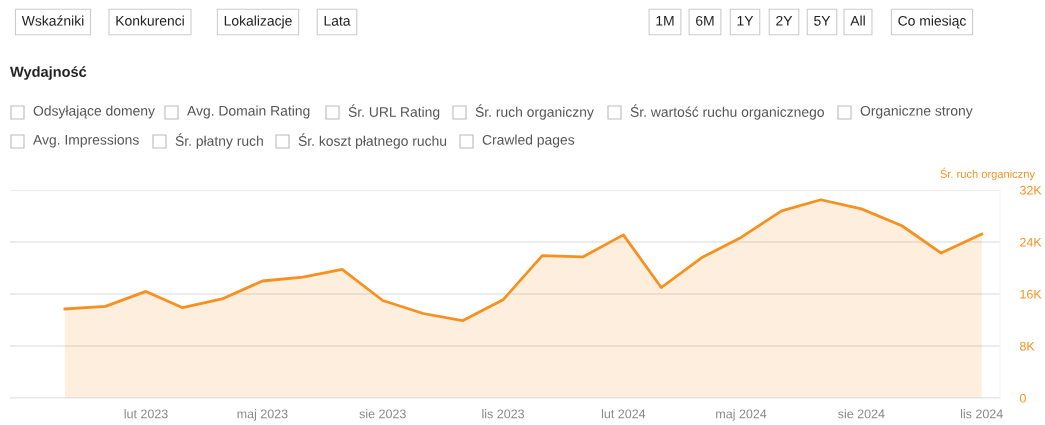 This screenshot has width=1045, height=425. Describe the element at coordinates (150, 20) in the screenshot. I see `text: Konkurenci` at that location.